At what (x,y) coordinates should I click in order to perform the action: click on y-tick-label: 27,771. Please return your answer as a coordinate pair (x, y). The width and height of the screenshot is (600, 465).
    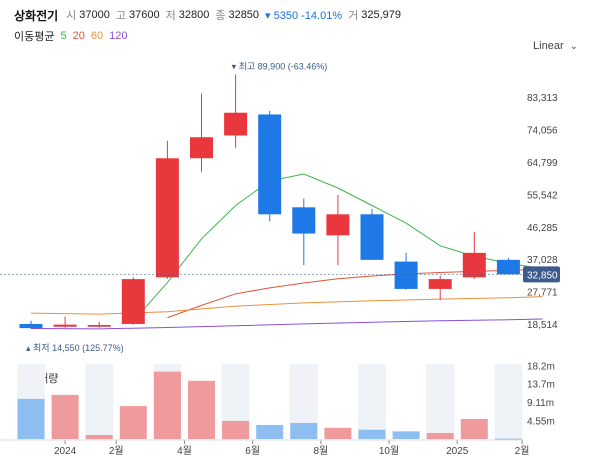
    Looking at the image, I should click on (542, 293).